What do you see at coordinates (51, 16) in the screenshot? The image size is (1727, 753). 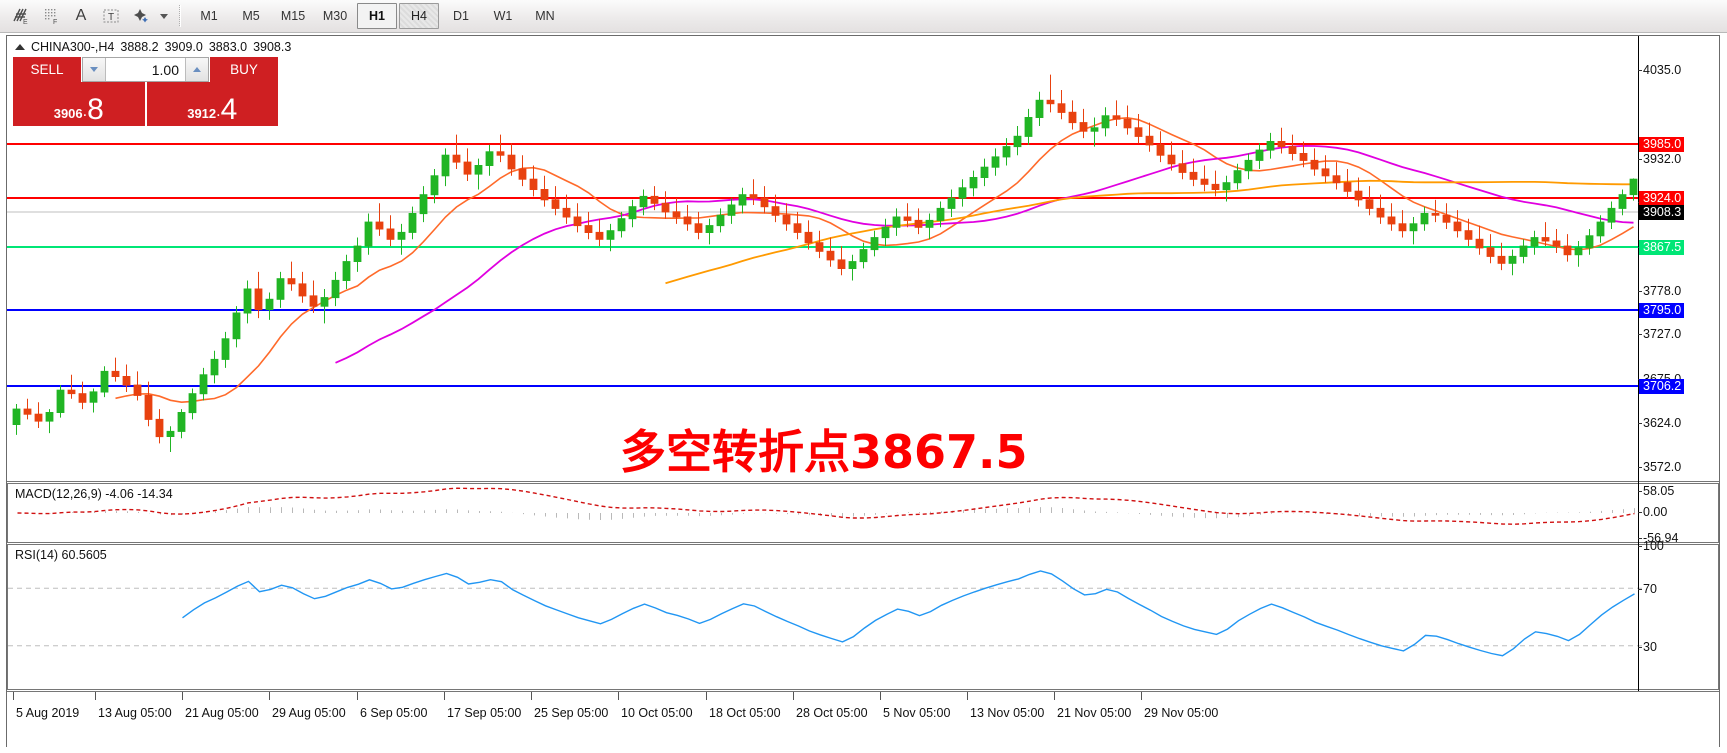 I see `templates-icon: F` at bounding box center [51, 16].